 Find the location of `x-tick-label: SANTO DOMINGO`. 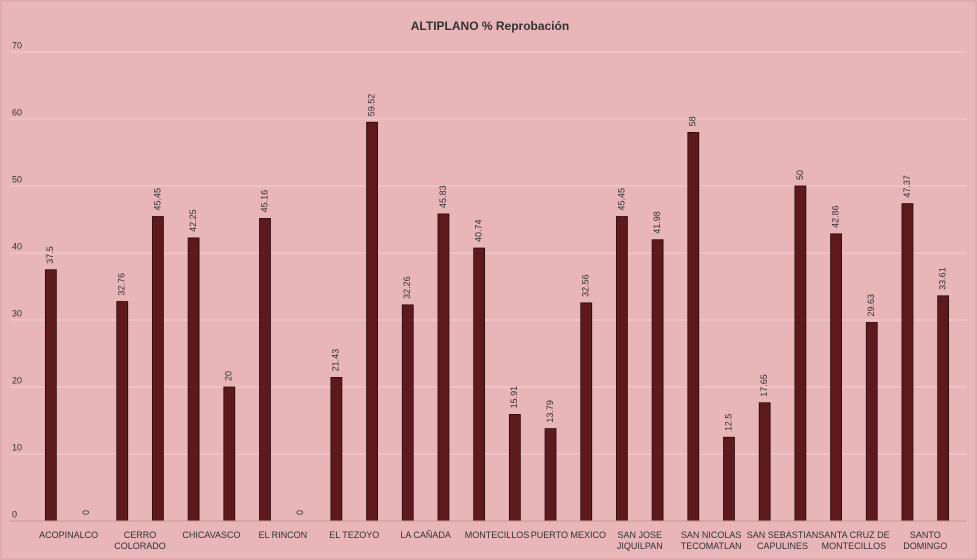

x-tick-label: SANTO DOMINGO is located at coordinates (925, 540).